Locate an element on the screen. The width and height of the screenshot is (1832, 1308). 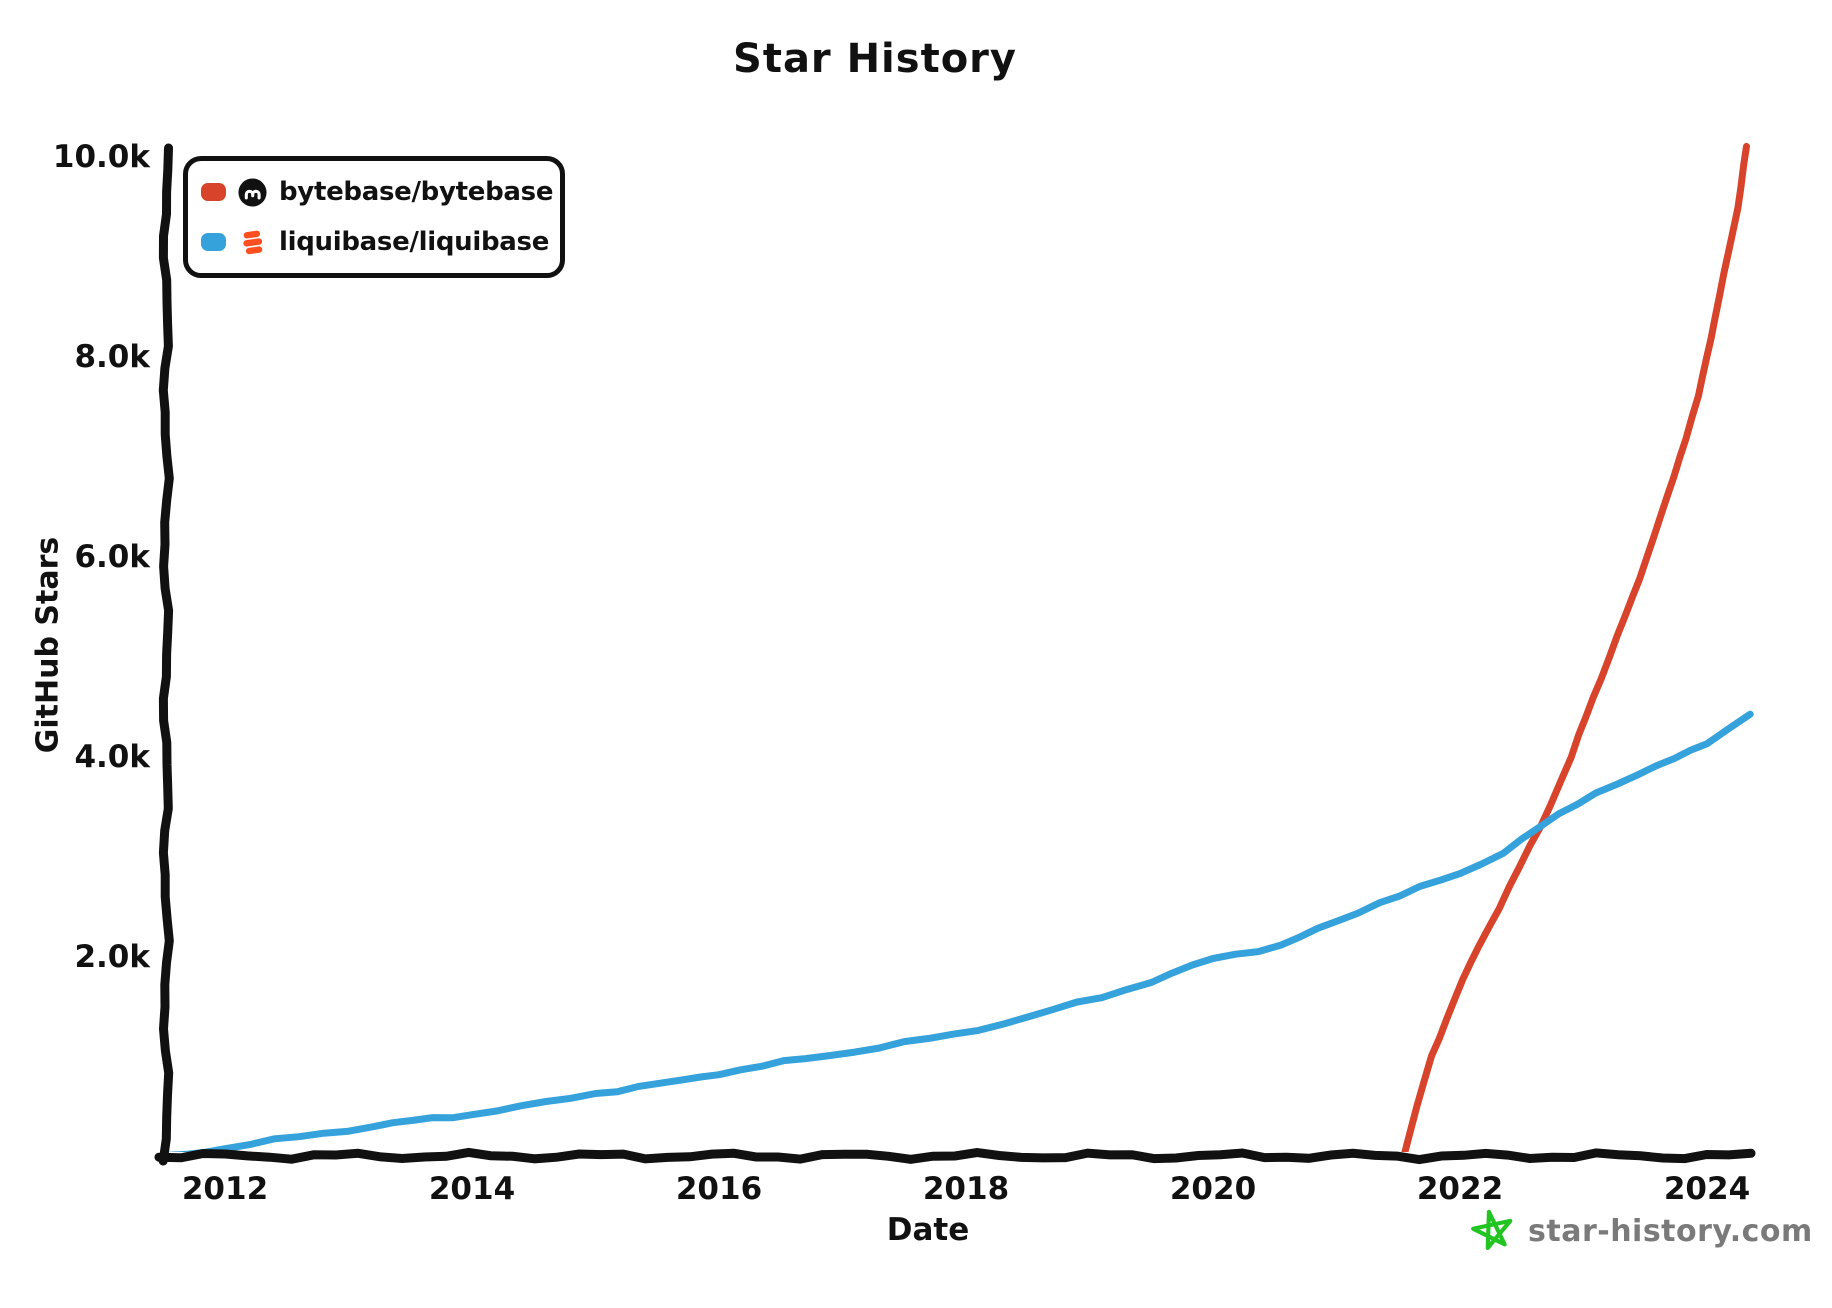
star-icon is located at coordinates (1493, 1231).